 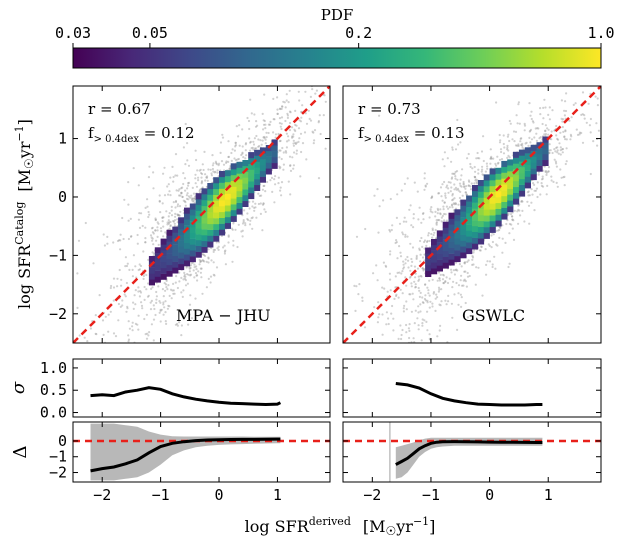 I want to click on axes-frame-delta-gswlc, so click(x=472, y=452).